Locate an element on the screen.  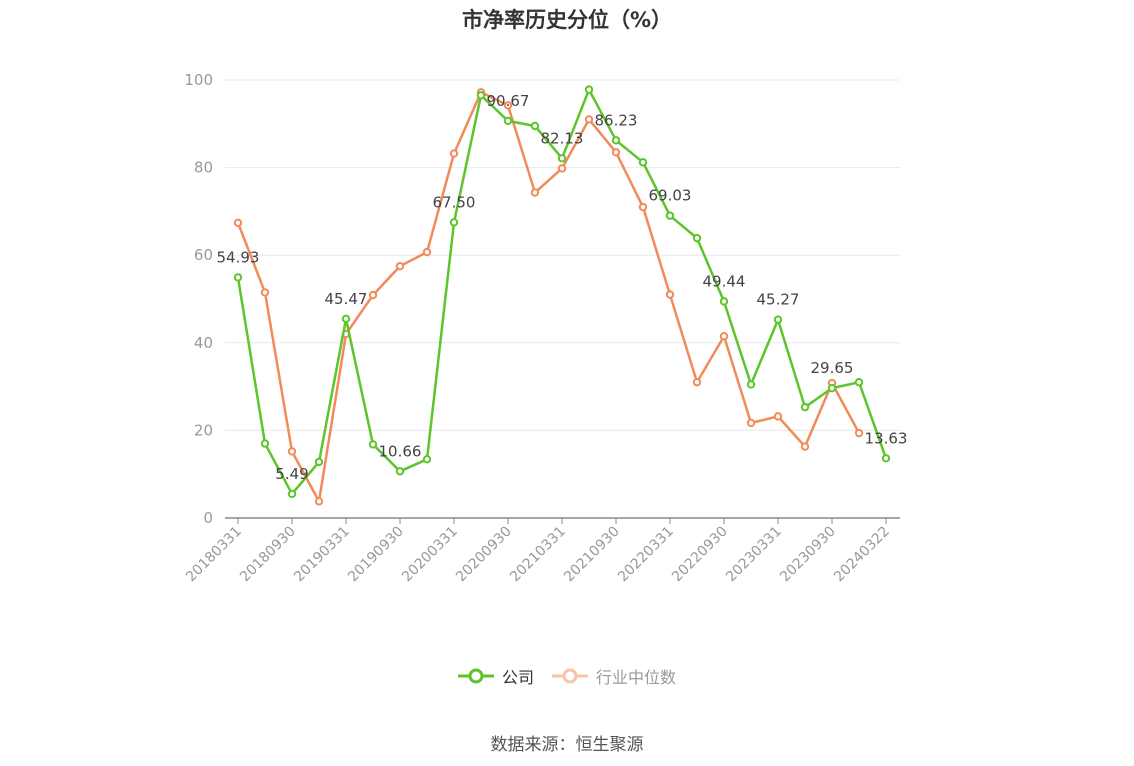
y-tick-label: 100 is located at coordinates (198, 80).